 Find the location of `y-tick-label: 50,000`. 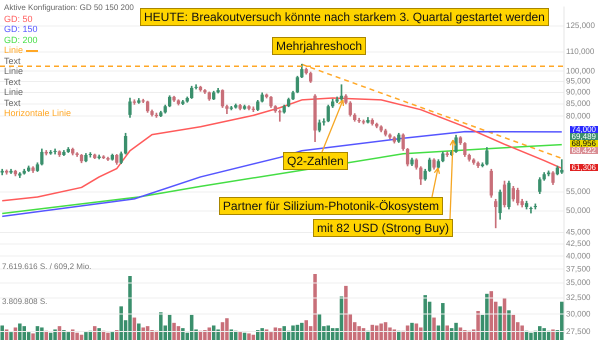

y-tick-label: 50,000 is located at coordinates (579, 211).